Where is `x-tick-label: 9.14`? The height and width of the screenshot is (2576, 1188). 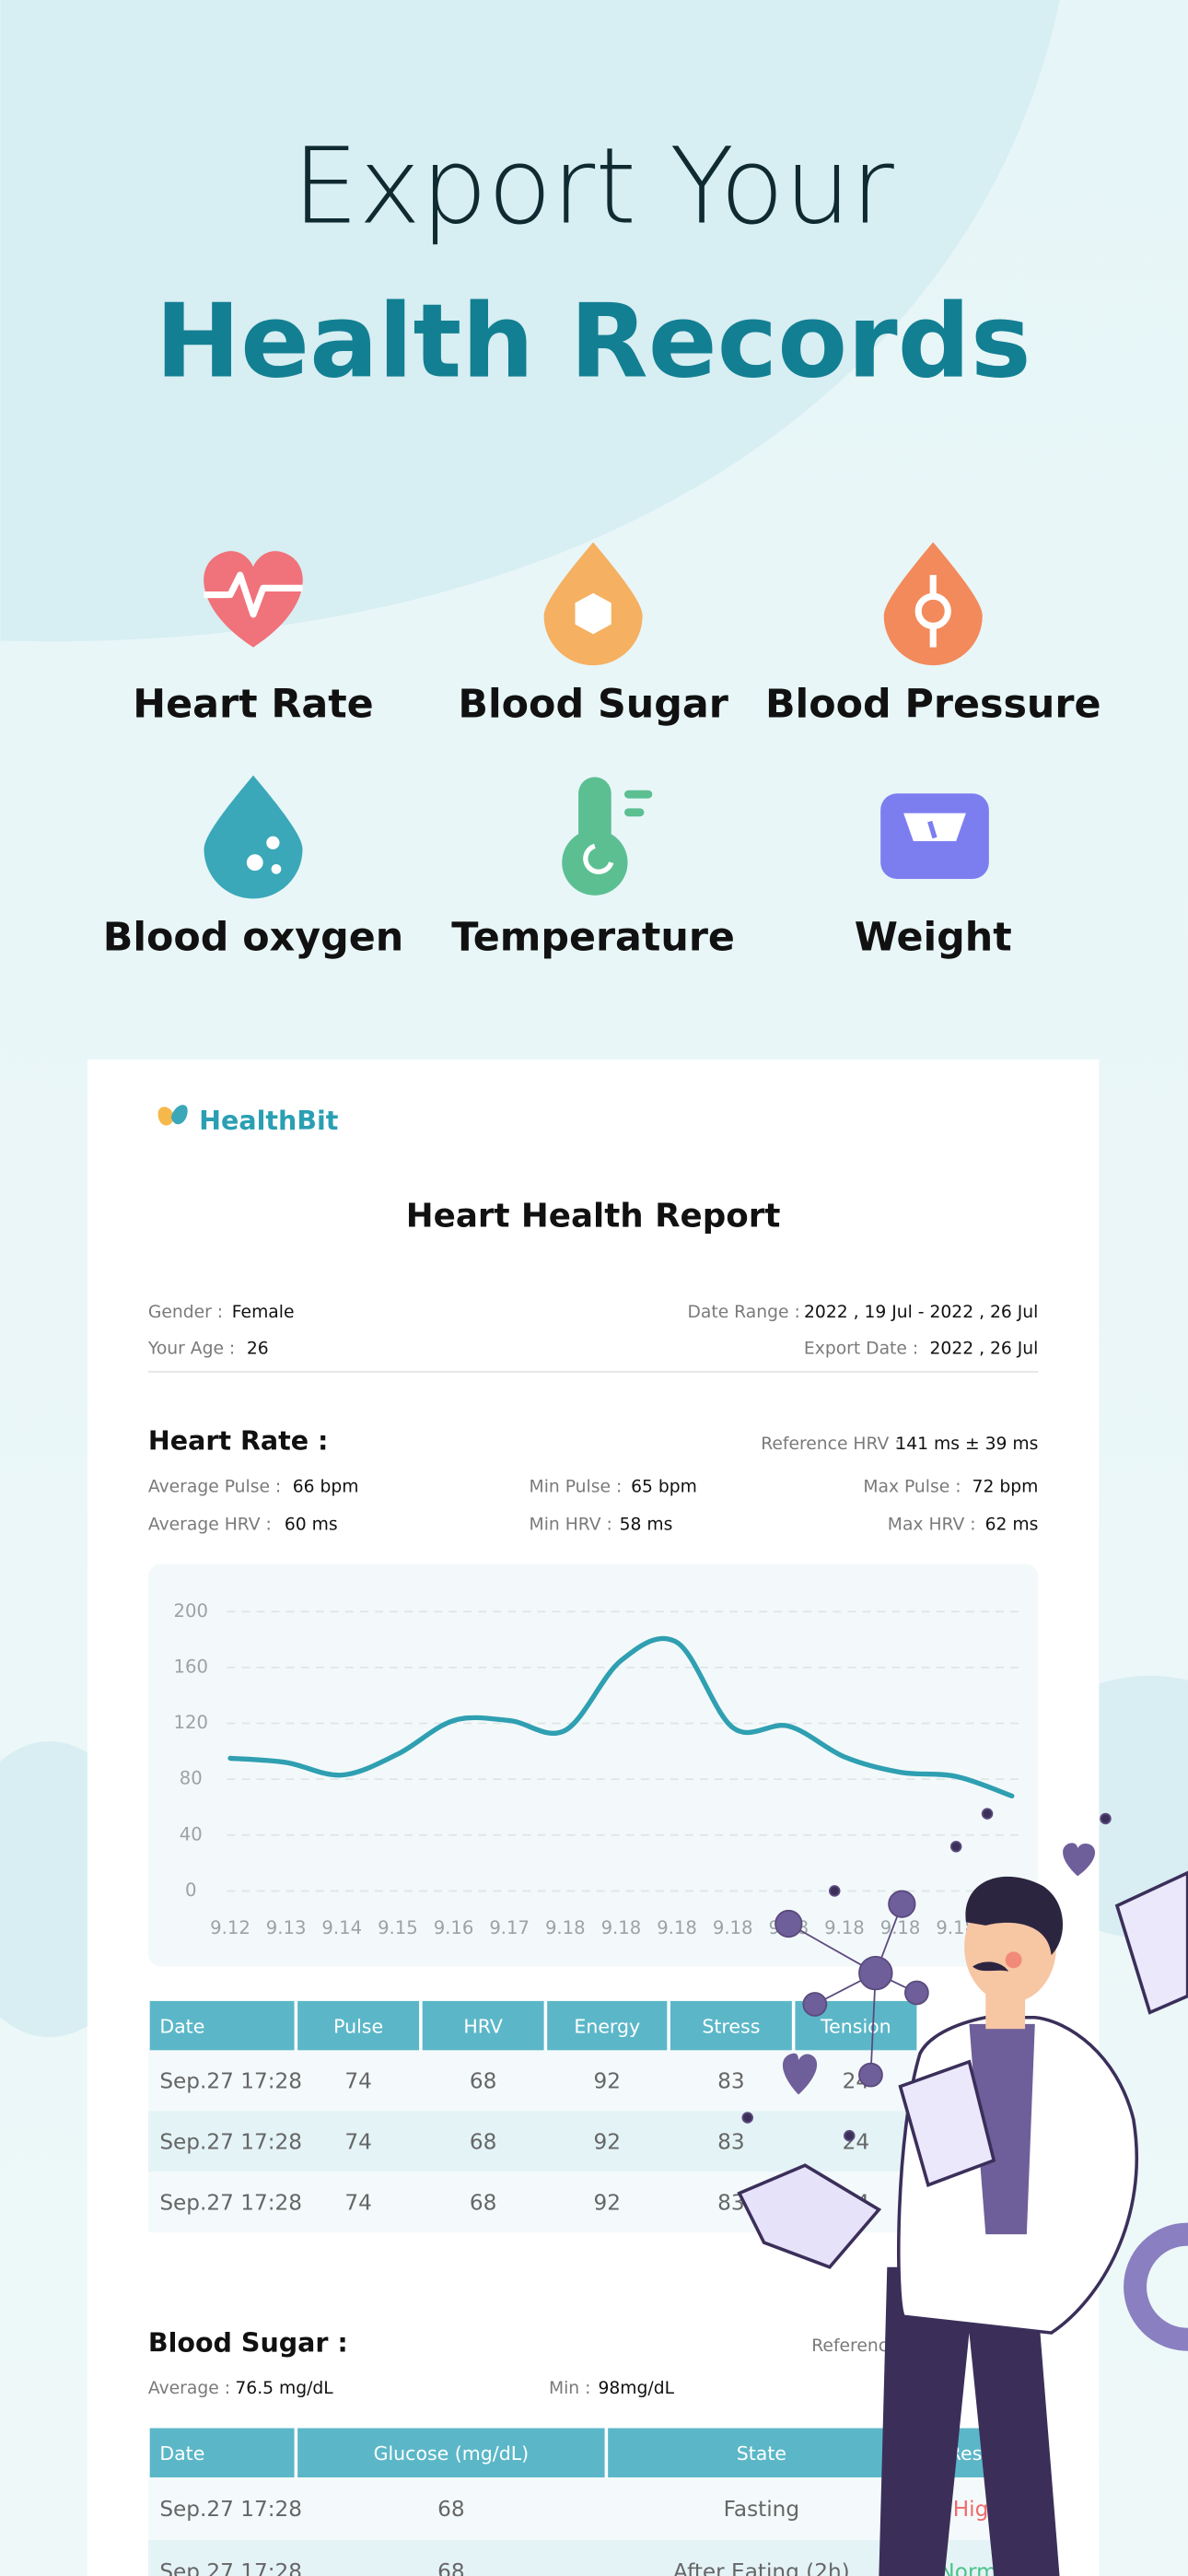
x-tick-label: 9.14 is located at coordinates (341, 1927).